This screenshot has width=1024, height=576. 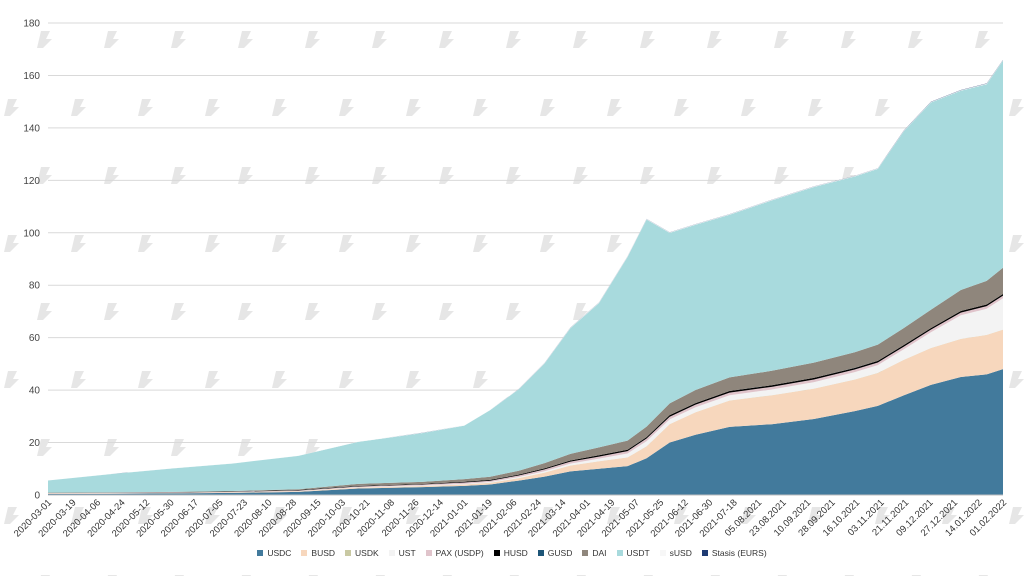 What do you see at coordinates (323, 553) in the screenshot?
I see `legend-label: BUSD` at bounding box center [323, 553].